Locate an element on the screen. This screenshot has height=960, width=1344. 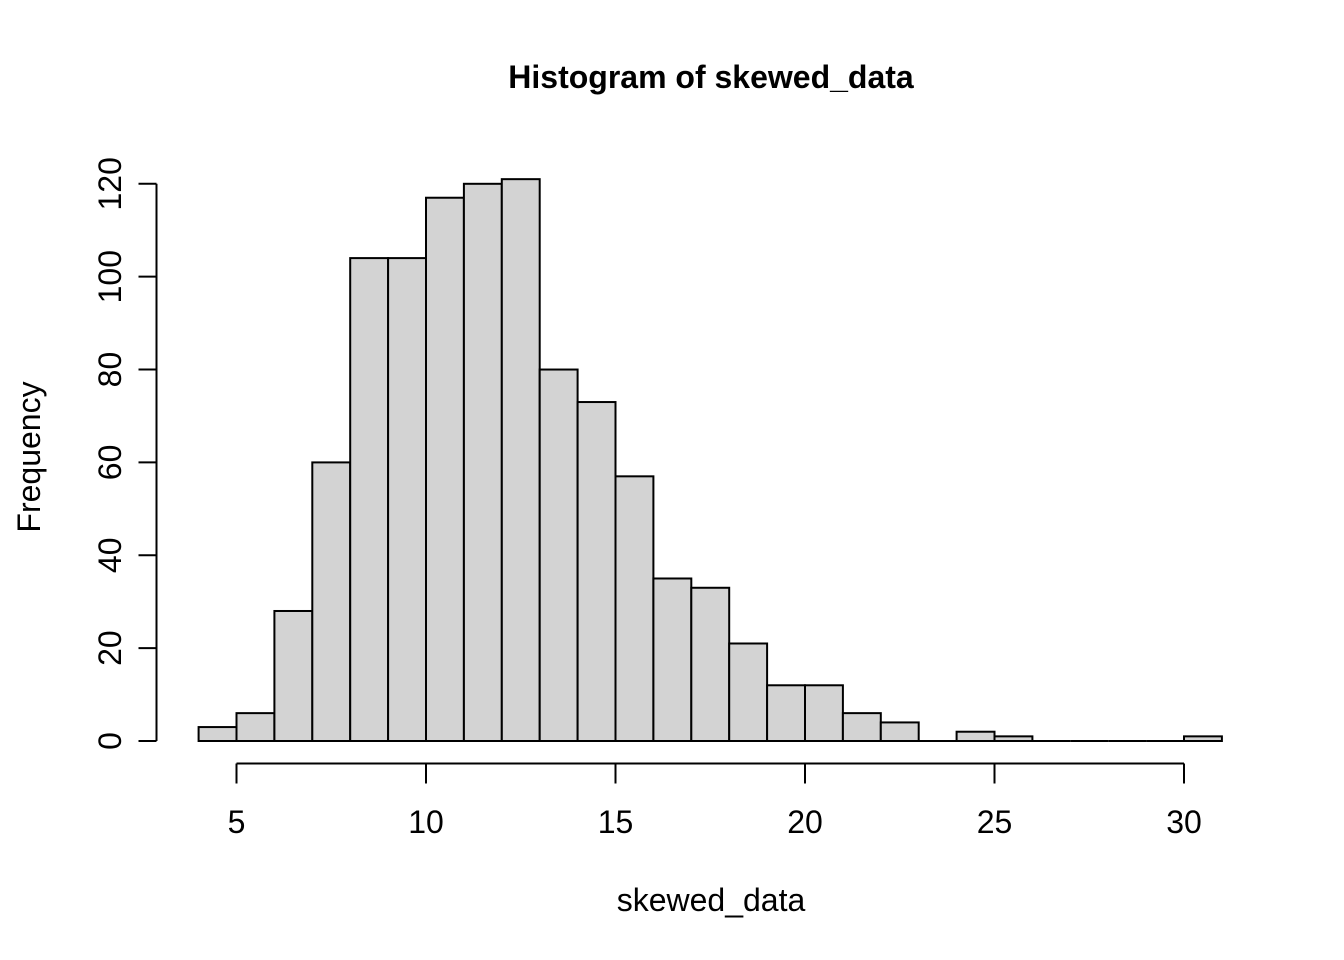
x-axis-tick-label: 15 is located at coordinates (616, 822).